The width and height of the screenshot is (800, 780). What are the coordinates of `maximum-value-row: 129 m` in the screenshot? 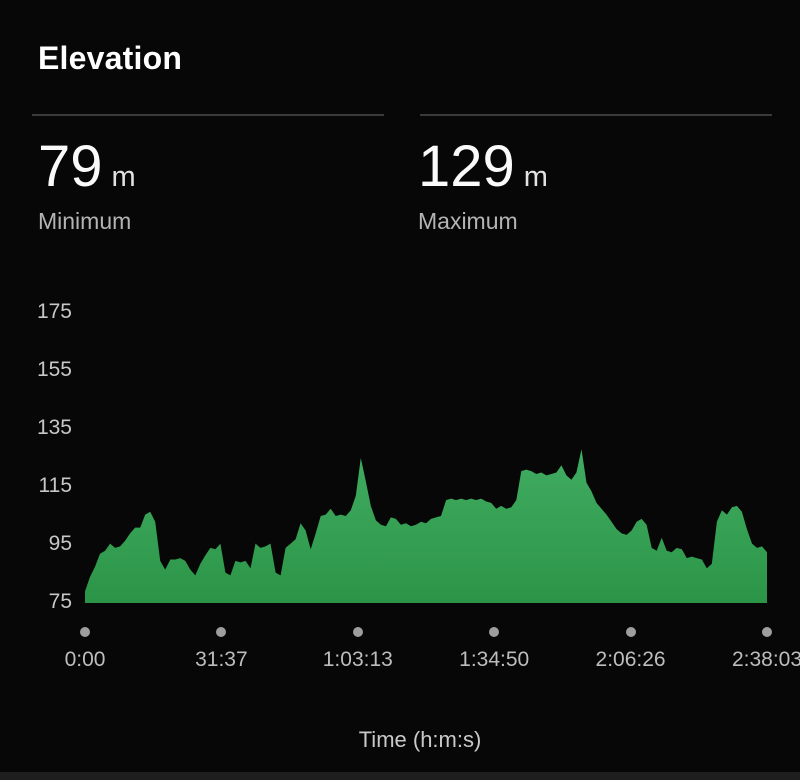 It's located at (483, 167).